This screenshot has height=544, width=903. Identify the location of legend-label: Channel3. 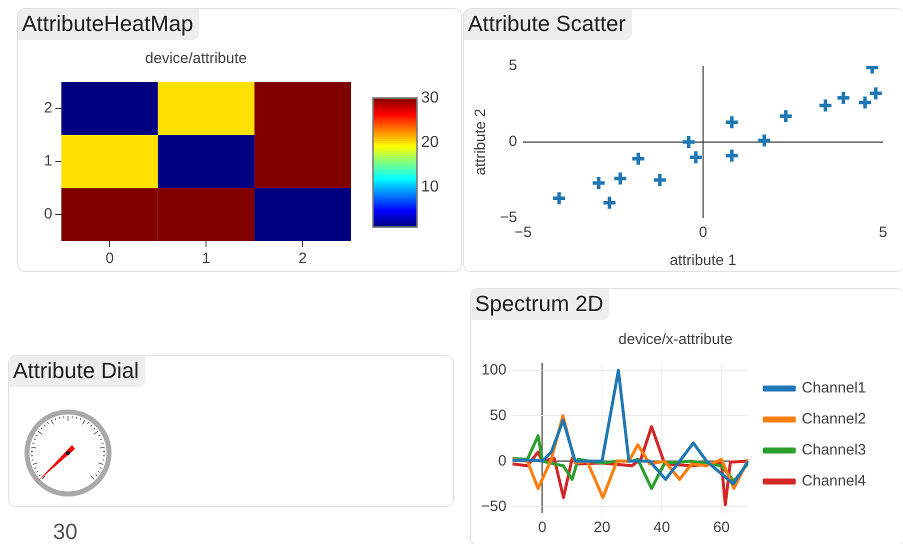
(834, 450).